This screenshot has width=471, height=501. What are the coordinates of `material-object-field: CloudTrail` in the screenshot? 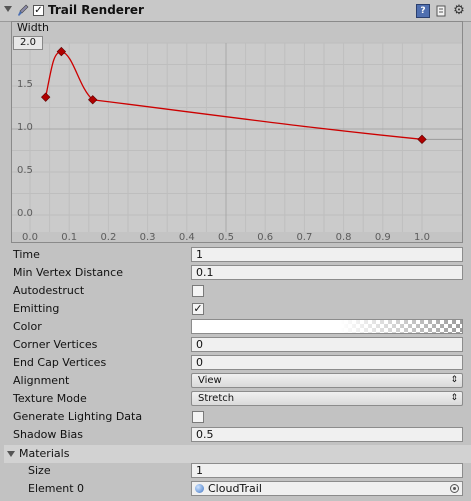 It's located at (327, 488).